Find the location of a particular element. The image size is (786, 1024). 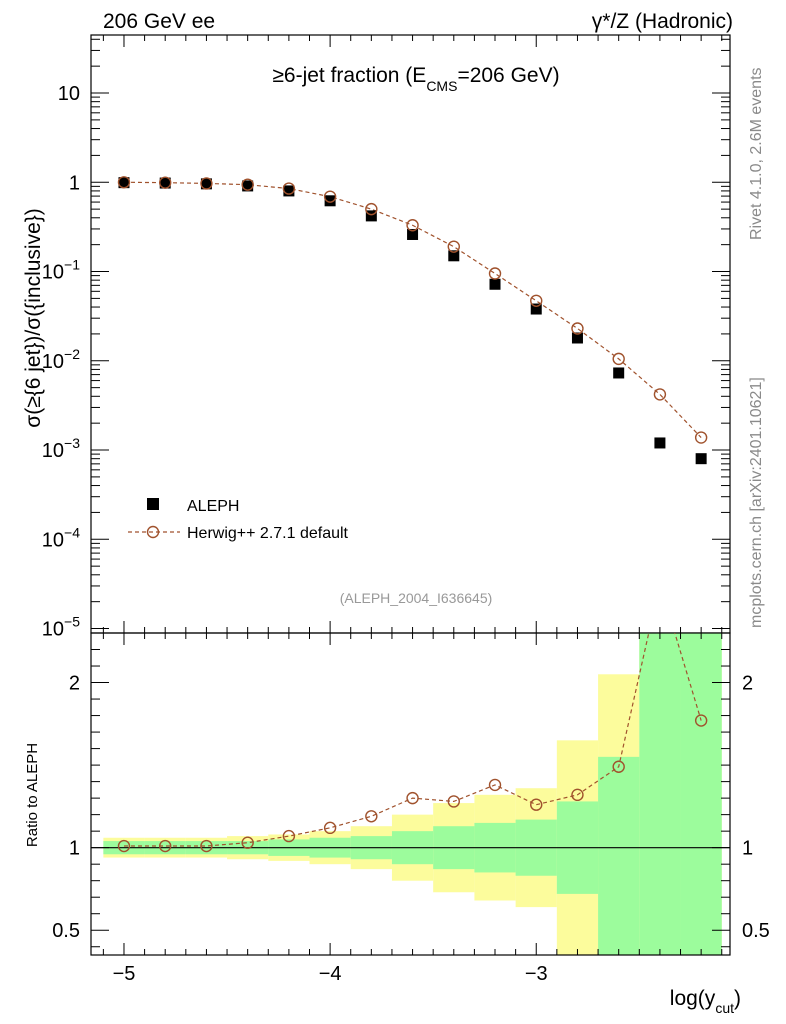

y-tick-label: 10⁻⁵ is located at coordinates (61, 627).